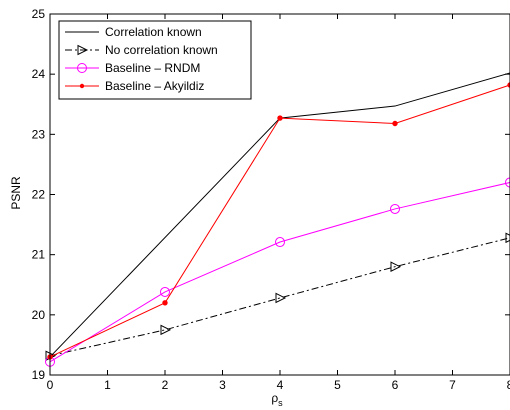  I want to click on x-tick-label: 3, so click(222, 385).